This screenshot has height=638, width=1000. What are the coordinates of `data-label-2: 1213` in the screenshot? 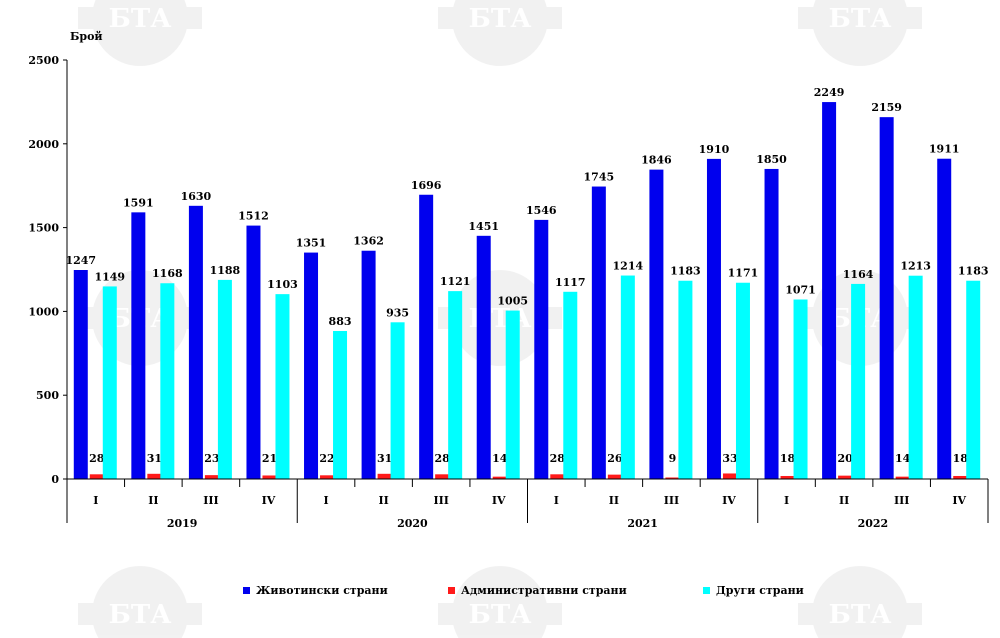 It's located at (915, 266).